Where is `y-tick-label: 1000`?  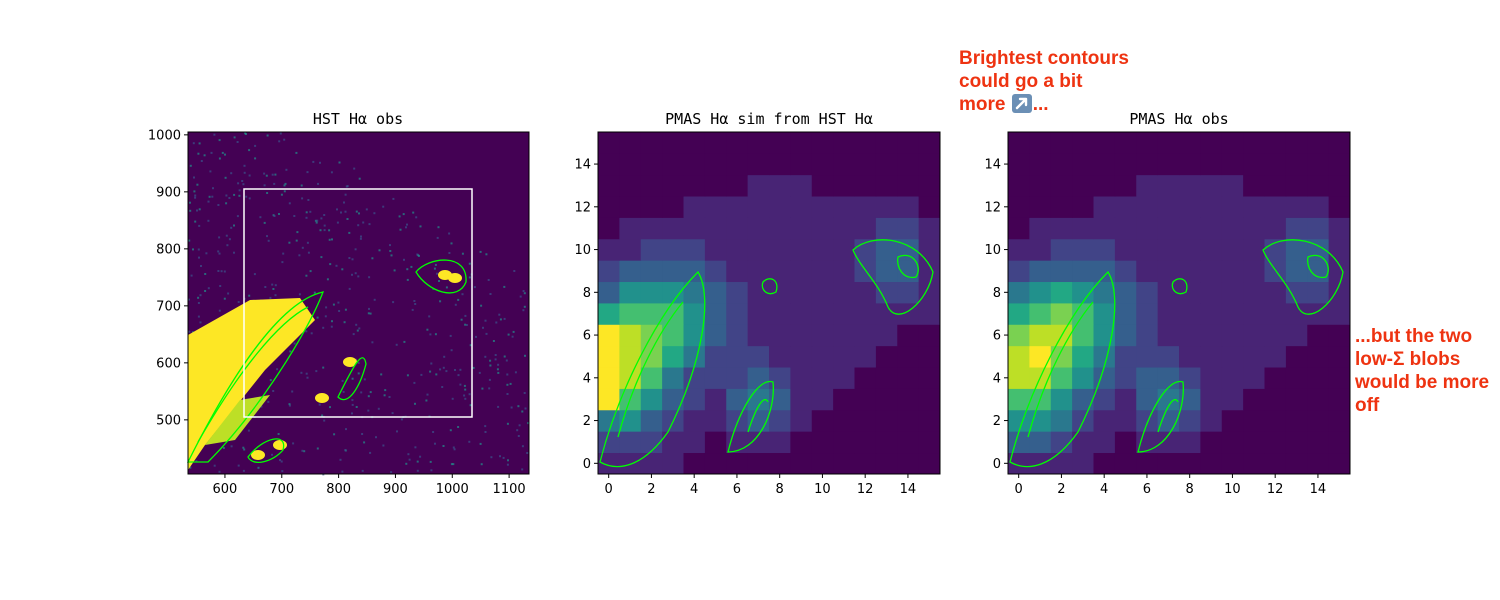
y-tick-label: 1000 is located at coordinates (164, 135).